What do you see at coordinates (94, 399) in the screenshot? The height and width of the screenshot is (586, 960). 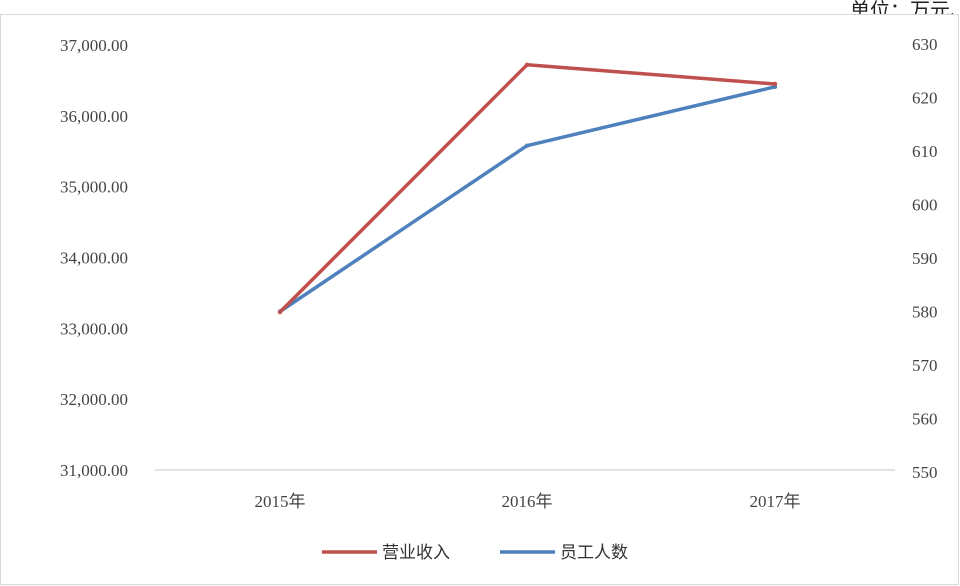 I see `left-tick-label: 32,000.00` at bounding box center [94, 399].